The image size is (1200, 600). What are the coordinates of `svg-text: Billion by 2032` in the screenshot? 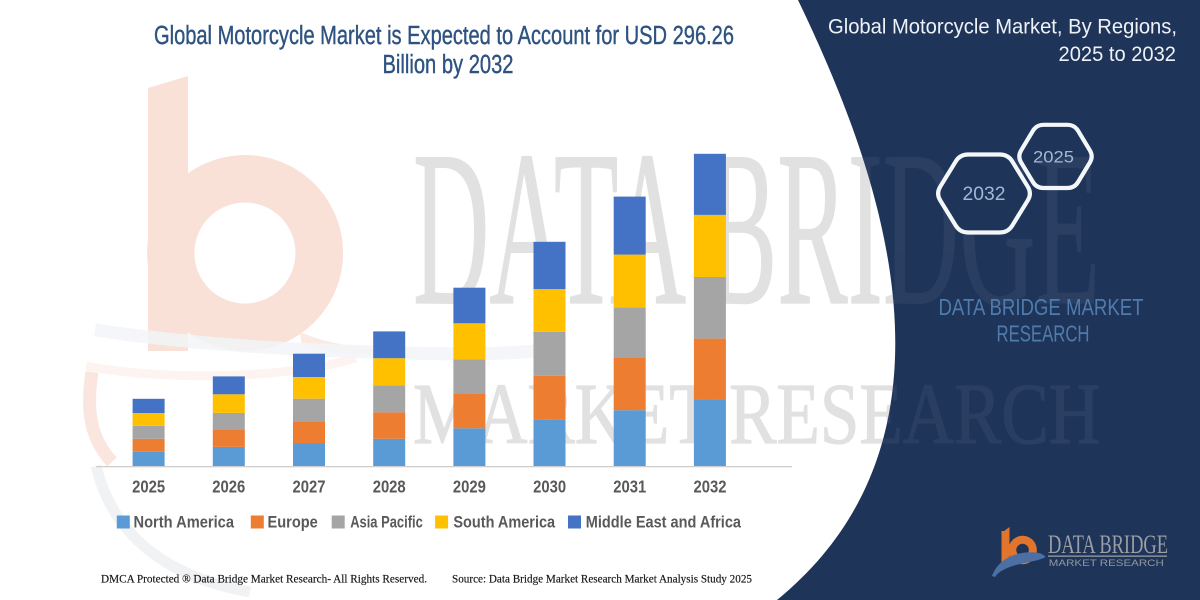 It's located at (448, 65).